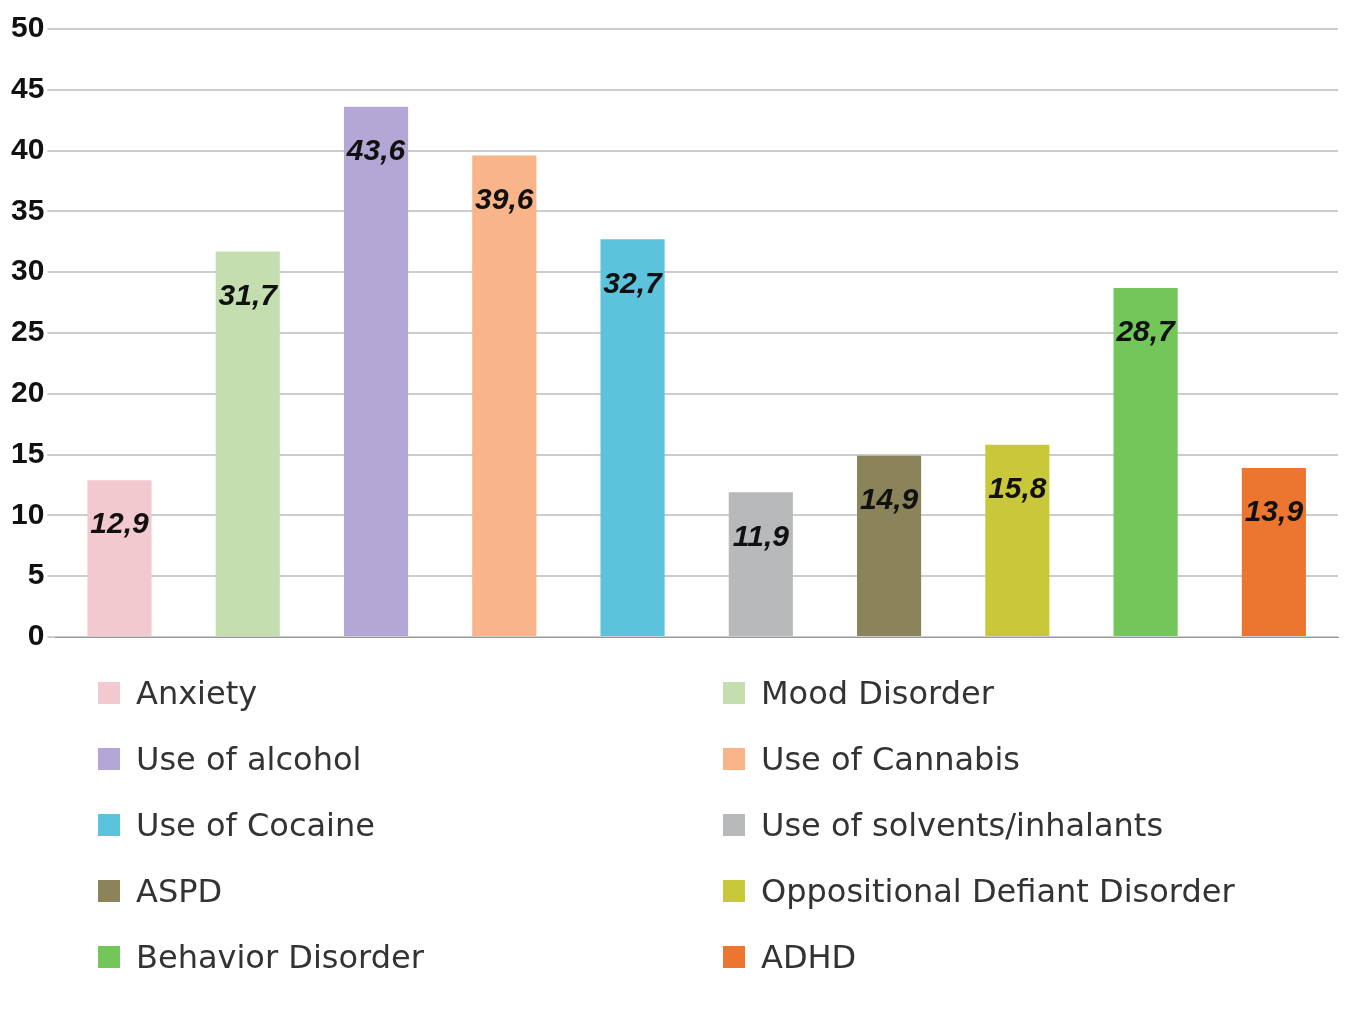 The width and height of the screenshot is (1354, 1015). Describe the element at coordinates (27, 209) in the screenshot. I see `y-tick-label: 35` at that location.